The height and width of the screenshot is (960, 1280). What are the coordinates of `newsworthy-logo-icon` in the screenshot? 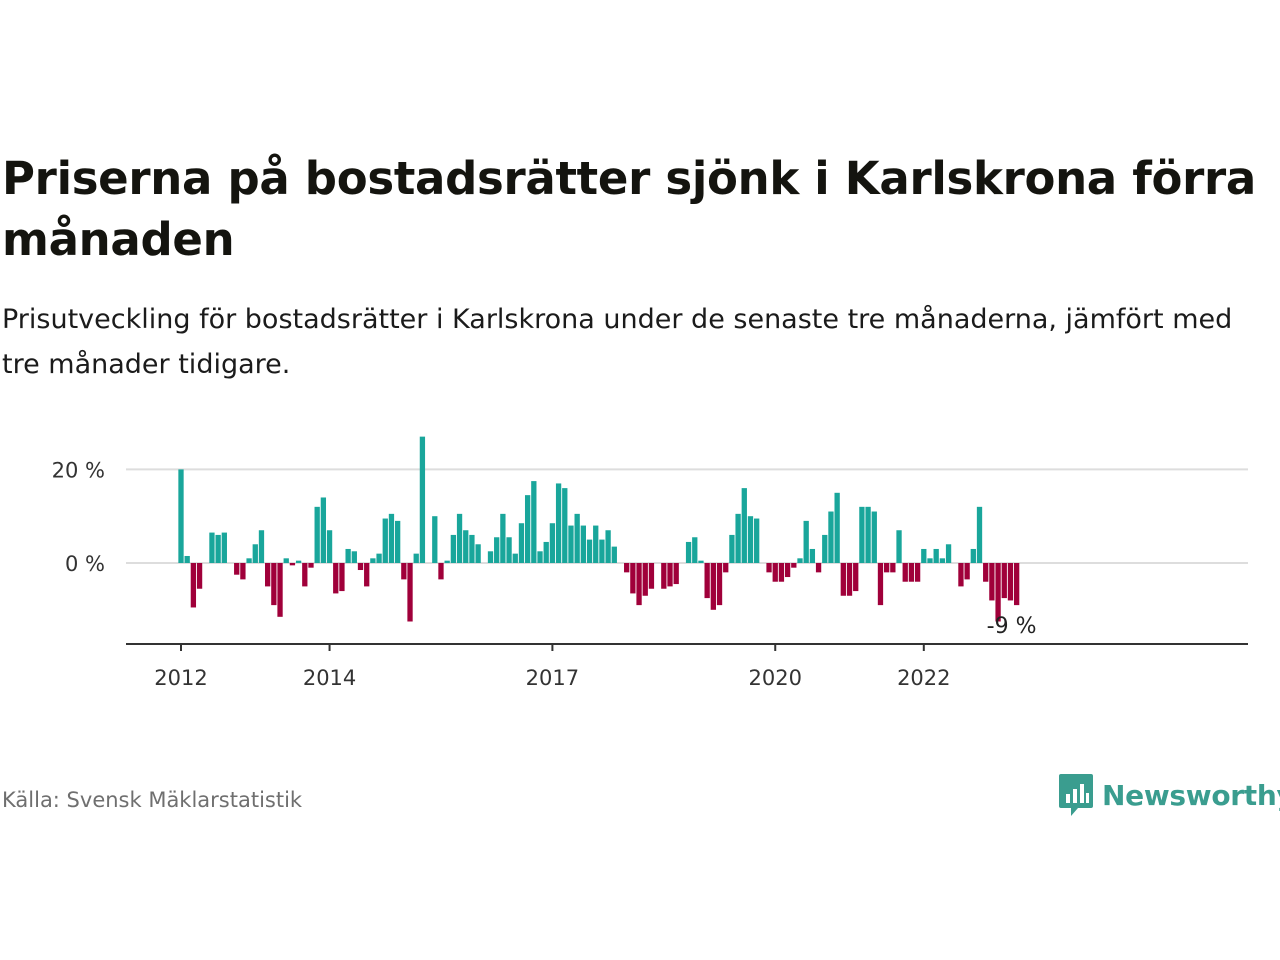 It's located at (1076, 795).